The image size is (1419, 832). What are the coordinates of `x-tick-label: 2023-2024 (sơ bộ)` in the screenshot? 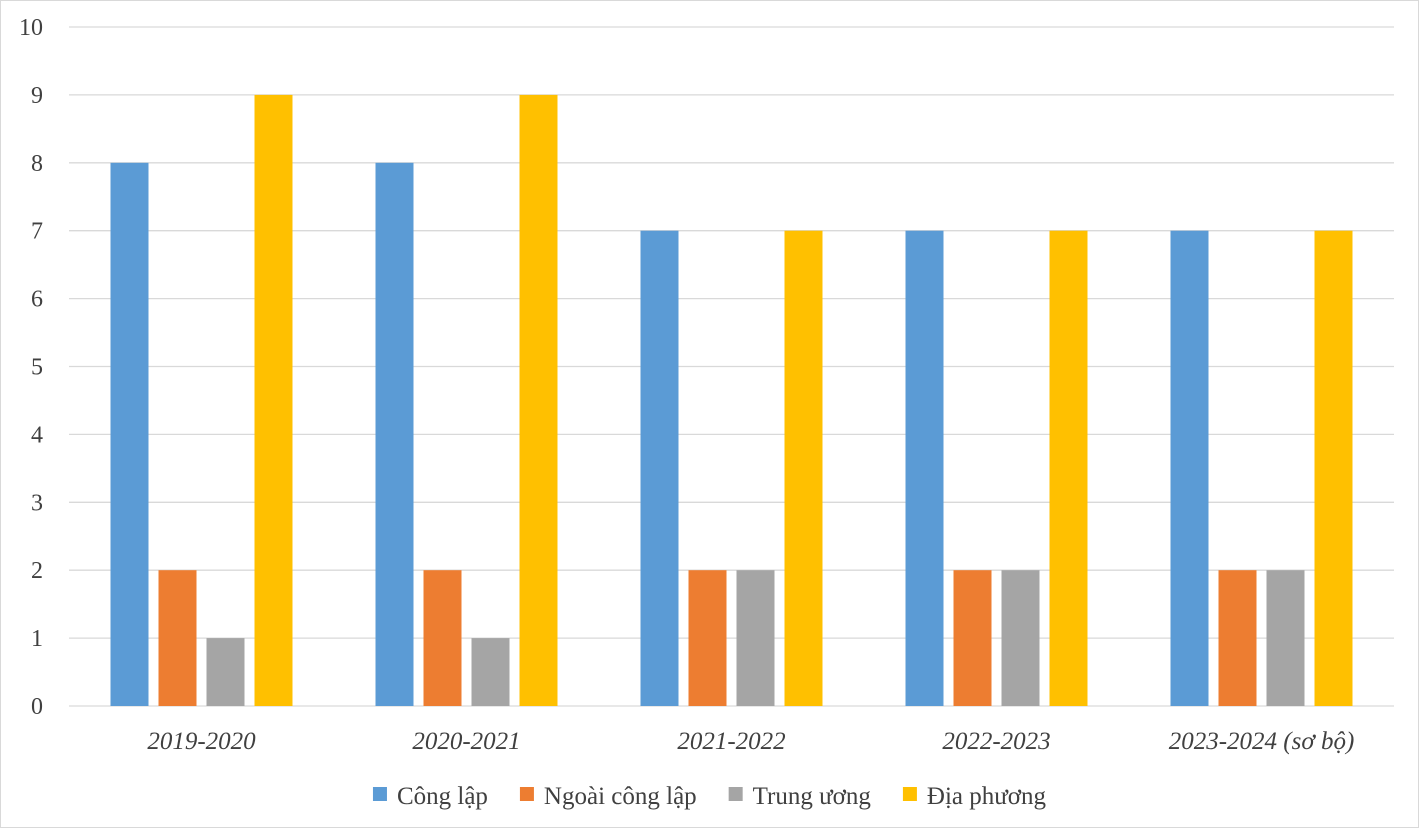 It's located at (1262, 741).